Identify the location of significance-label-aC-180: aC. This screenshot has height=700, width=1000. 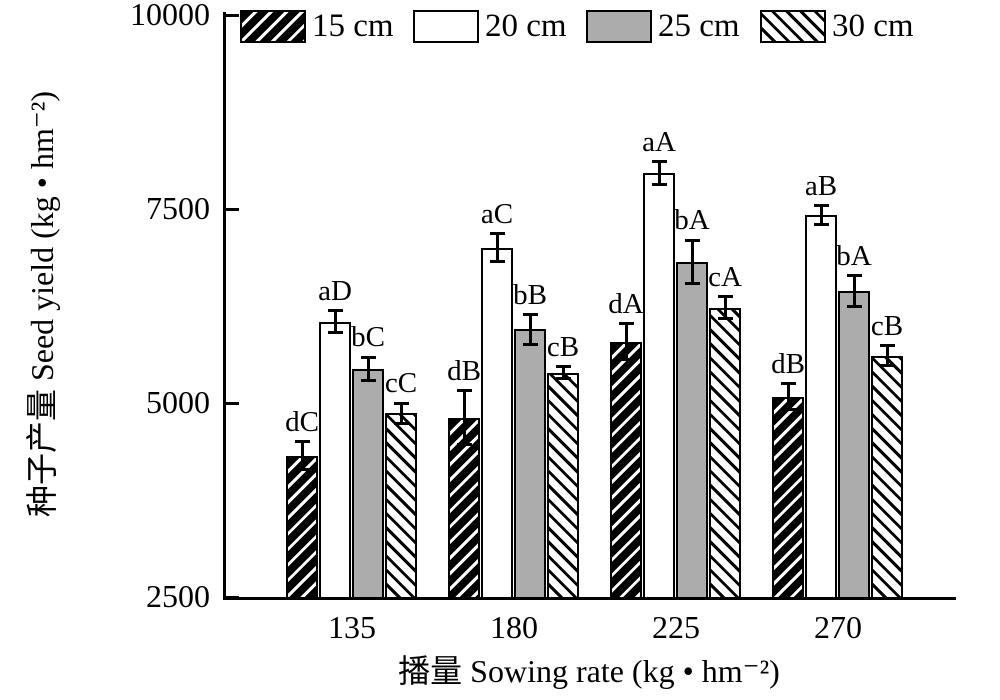
(497, 213).